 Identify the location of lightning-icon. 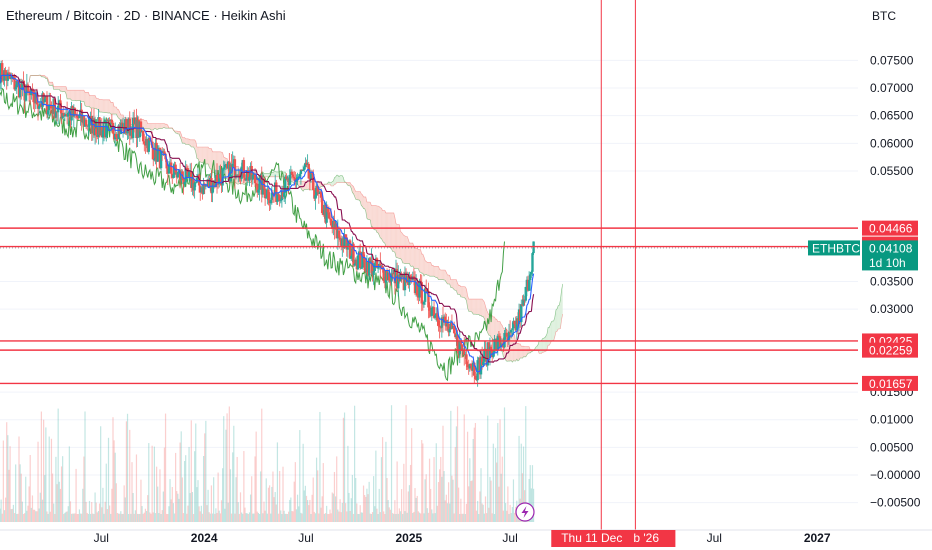
(525, 512).